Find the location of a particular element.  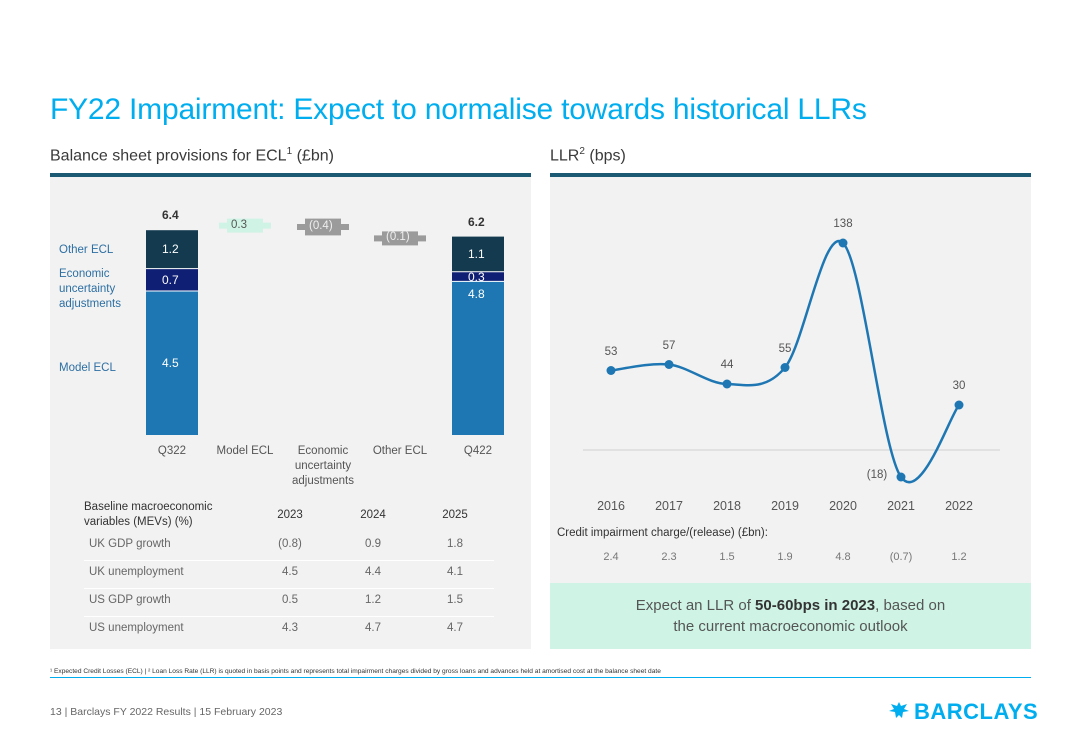

ecl-total-label: 6.2 is located at coordinates (476, 221).